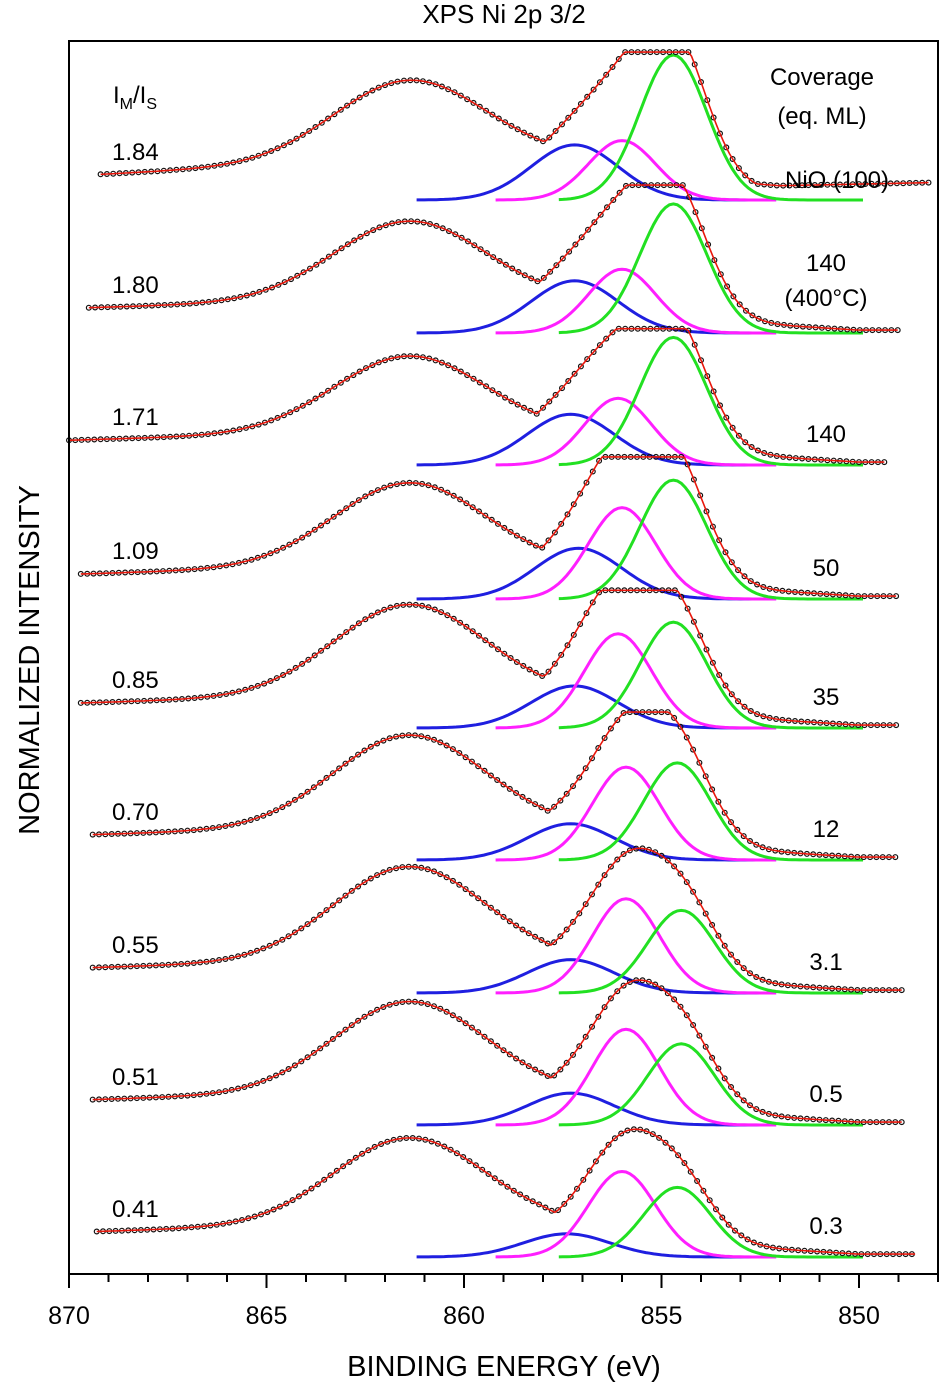 This screenshot has width=940, height=1399. Describe the element at coordinates (135, 1209) in the screenshot. I see `ratio-label: 0.41` at that location.